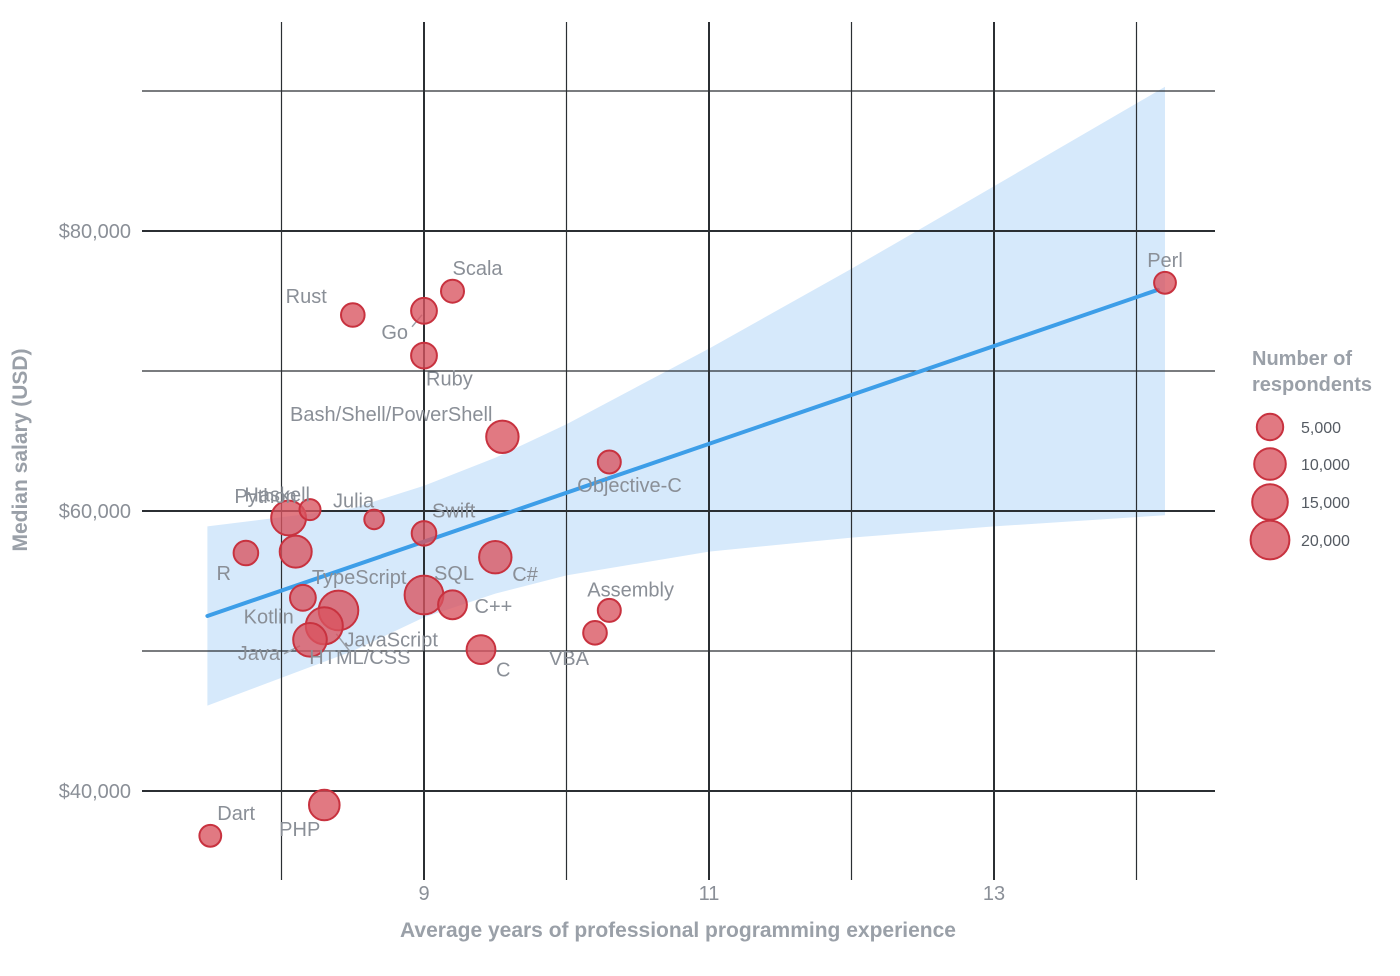 The height and width of the screenshot is (976, 1400). What do you see at coordinates (392, 640) in the screenshot?
I see `point-label-javascript: JavaScript` at bounding box center [392, 640].